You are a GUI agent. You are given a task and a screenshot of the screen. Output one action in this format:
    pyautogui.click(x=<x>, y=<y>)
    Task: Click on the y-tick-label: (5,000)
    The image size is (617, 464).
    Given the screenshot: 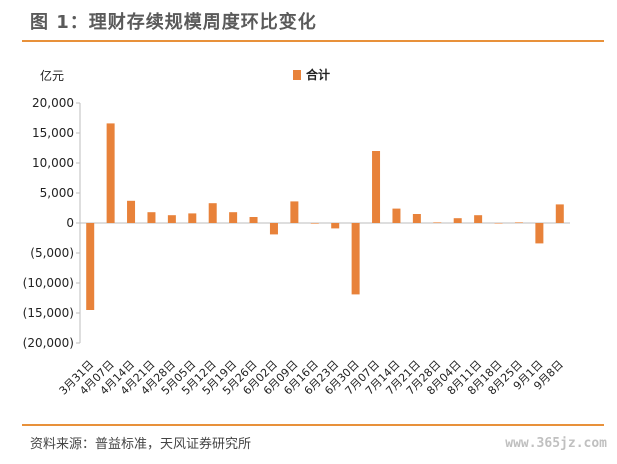 What is the action you would take?
    pyautogui.click(x=52, y=253)
    